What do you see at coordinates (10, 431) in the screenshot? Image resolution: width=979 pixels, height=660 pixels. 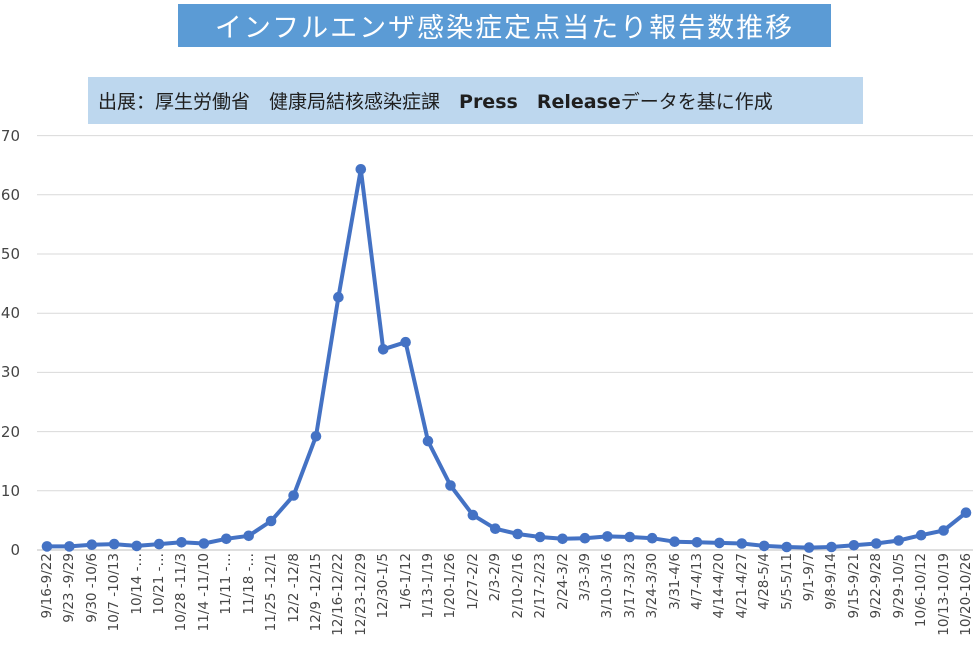 I see `y-axis-tick-label: 20` at bounding box center [10, 431].